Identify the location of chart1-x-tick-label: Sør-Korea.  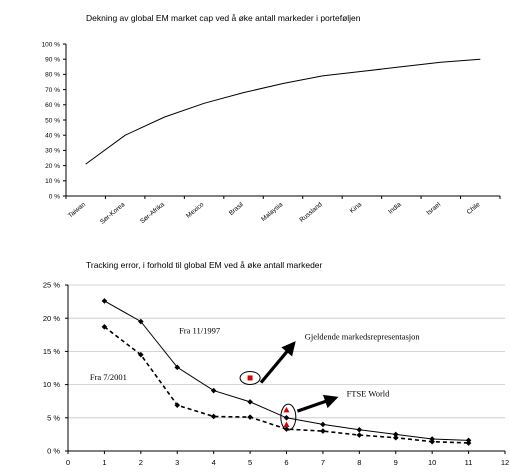
(113, 213).